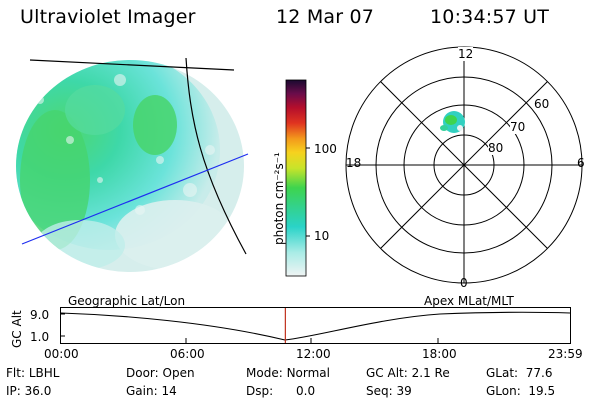 Image resolution: width=600 pixels, height=400 pixels. What do you see at coordinates (313, 354) in the screenshot?
I see `timeline-x-tick-2: 12:00` at bounding box center [313, 354].